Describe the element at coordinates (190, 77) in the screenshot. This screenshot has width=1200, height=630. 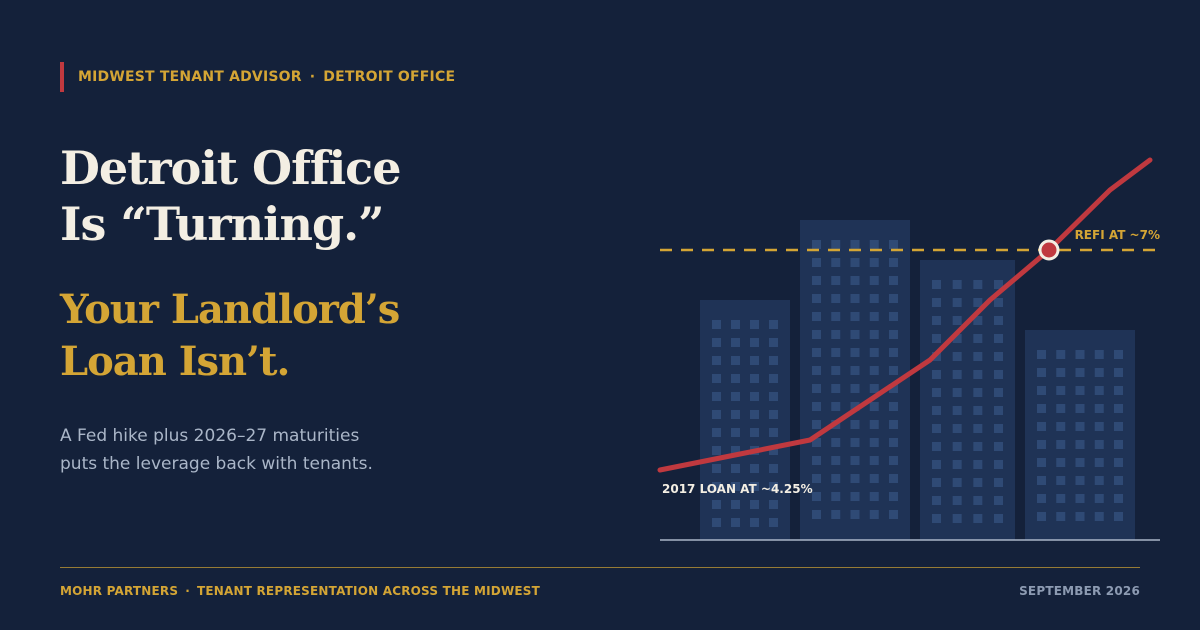
I see `eyebrow-brand: MIDWEST TENANT ADVISOR` at that location.